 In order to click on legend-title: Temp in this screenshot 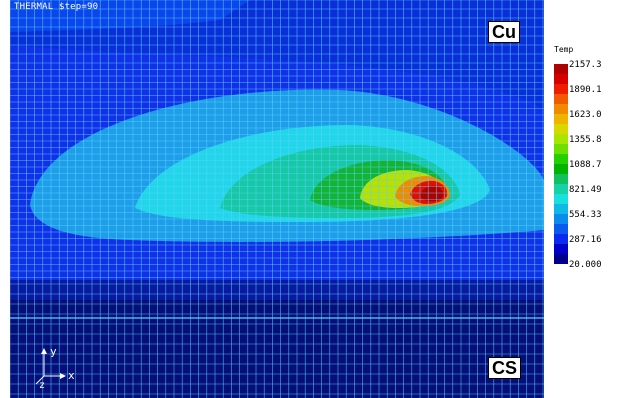, I will do `click(564, 49)`.